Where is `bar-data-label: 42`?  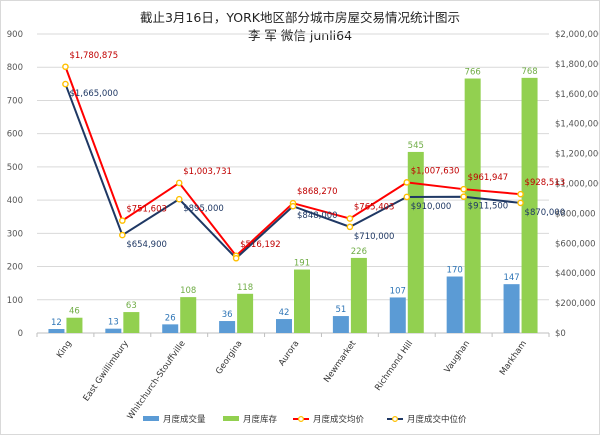
bar-data-label: 42 is located at coordinates (284, 313).